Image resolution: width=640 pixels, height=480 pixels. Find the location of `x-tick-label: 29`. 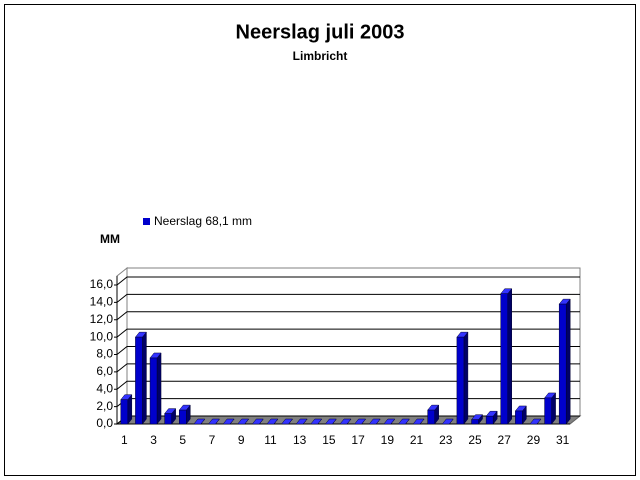

x-tick-label: 29 is located at coordinates (534, 440).